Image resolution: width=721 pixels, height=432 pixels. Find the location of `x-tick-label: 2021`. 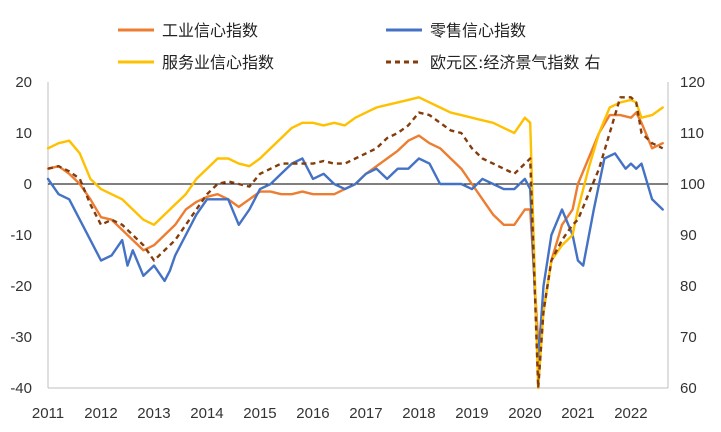

x-tick-label: 2021 is located at coordinates (577, 413).